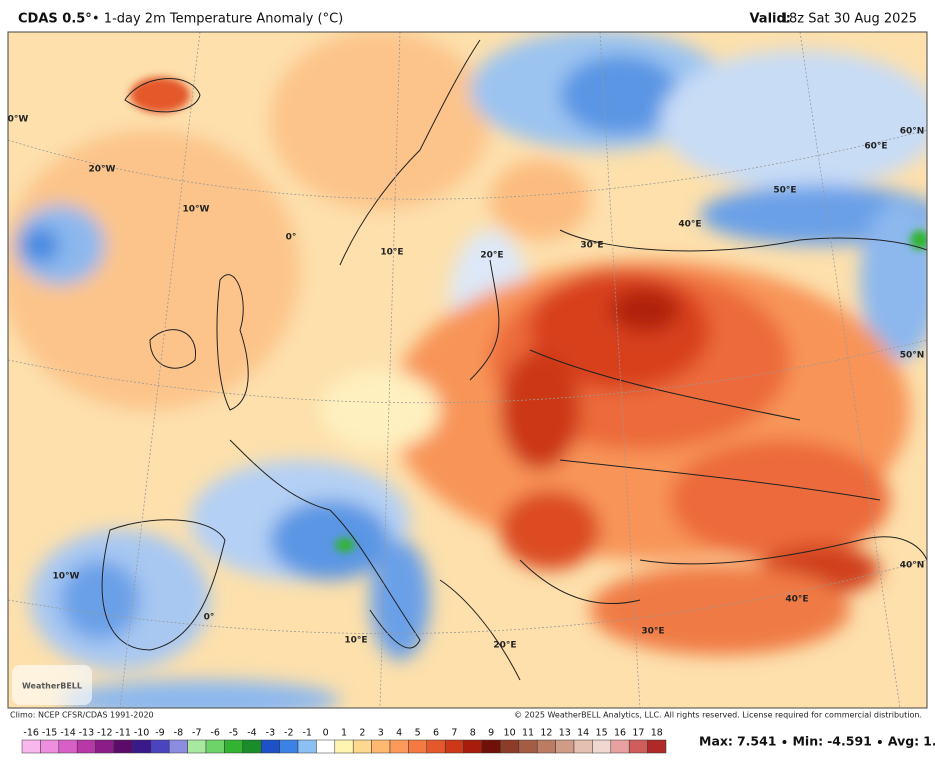  What do you see at coordinates (50, 733) in the screenshot?
I see `colorbar-label: -15` at bounding box center [50, 733].